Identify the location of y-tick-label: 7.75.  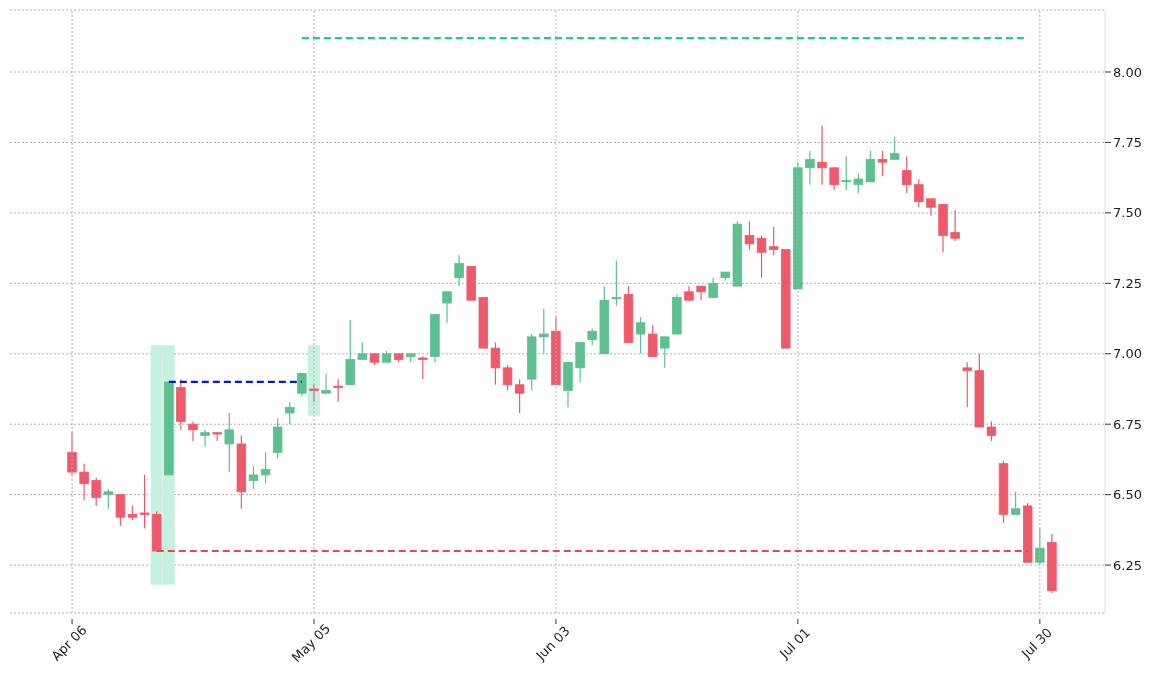
(1127, 143).